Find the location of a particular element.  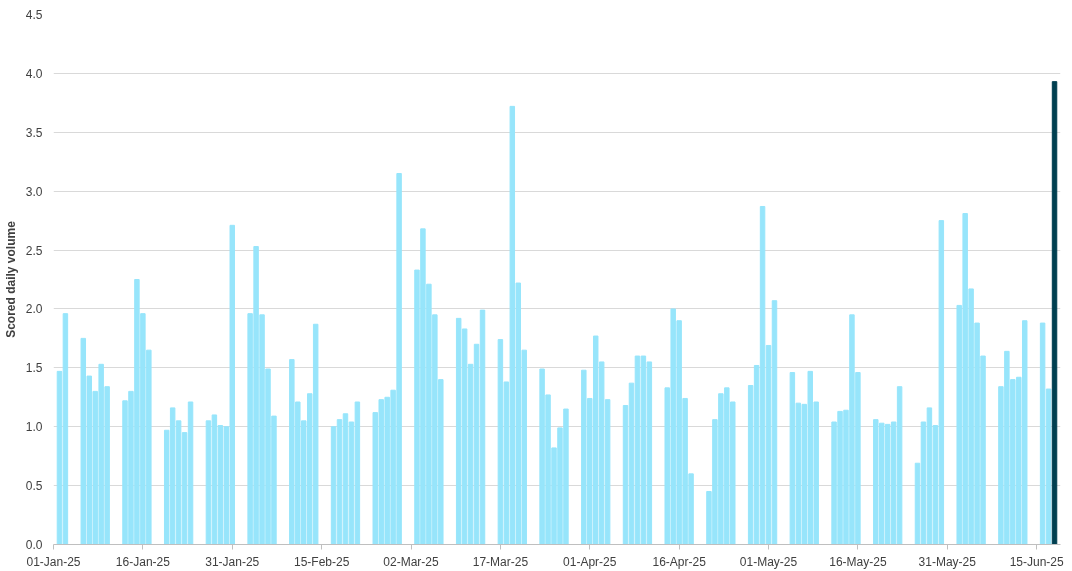

y-tick-label: 1.0 is located at coordinates (34, 427).